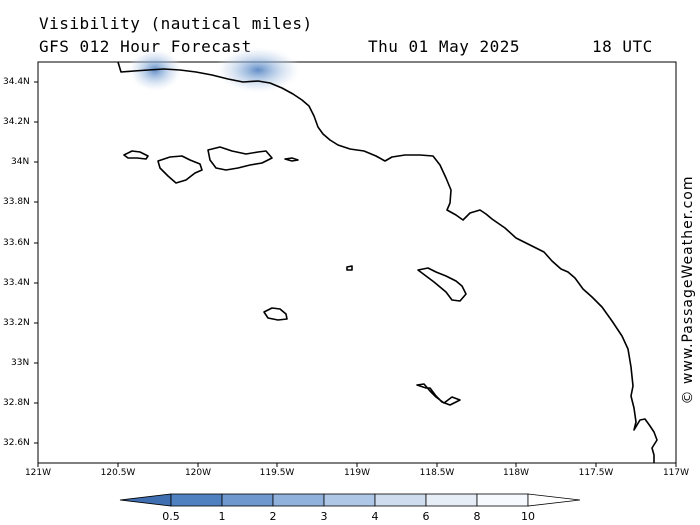 The image size is (700, 525). I want to click on lat-label: 32.6N, so click(16, 443).